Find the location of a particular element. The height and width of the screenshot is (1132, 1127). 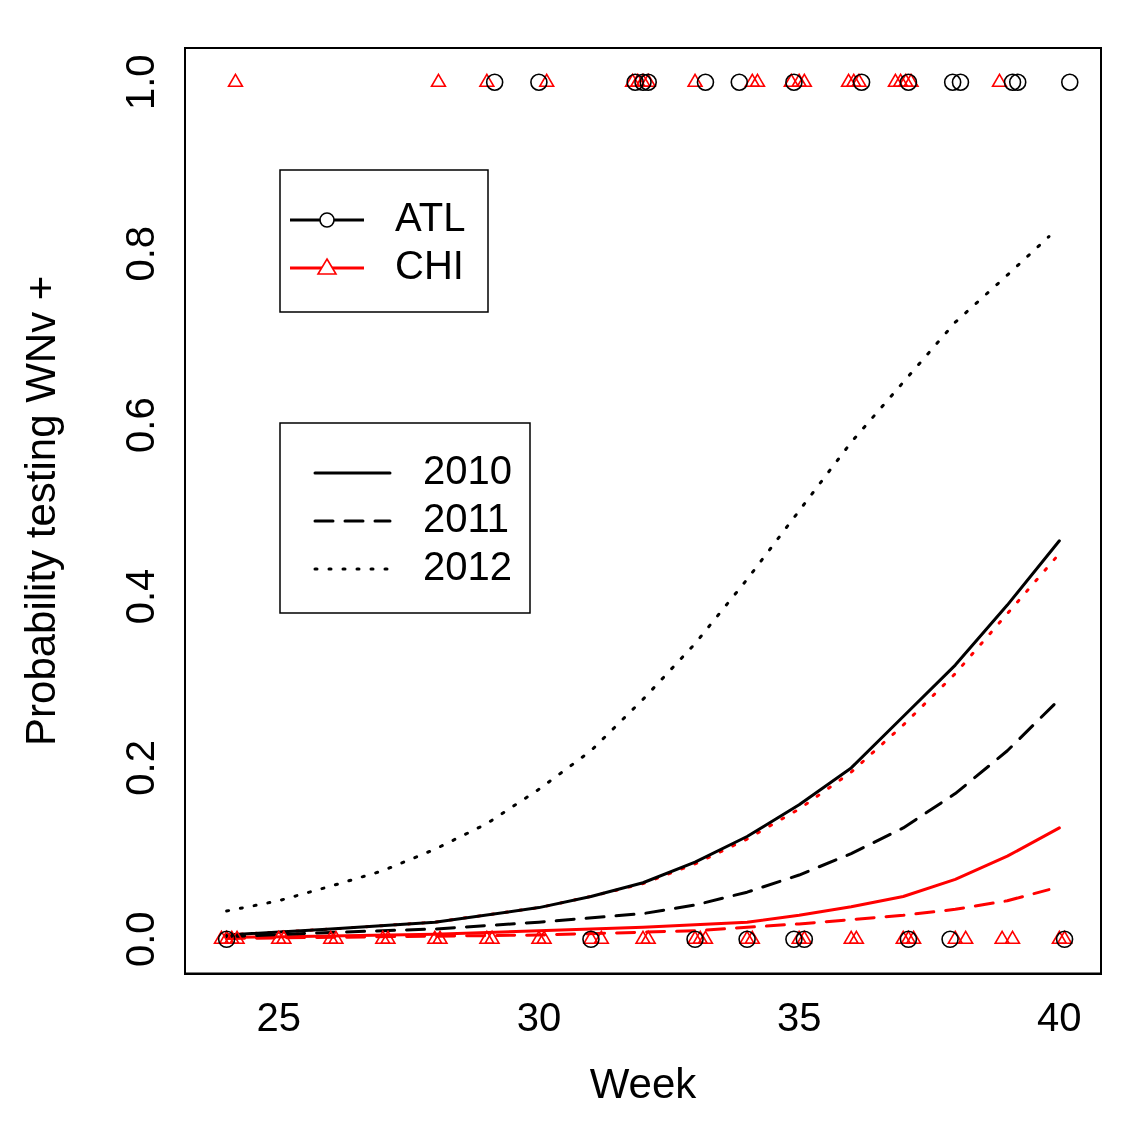

legend-label: 2012 is located at coordinates (467, 566).